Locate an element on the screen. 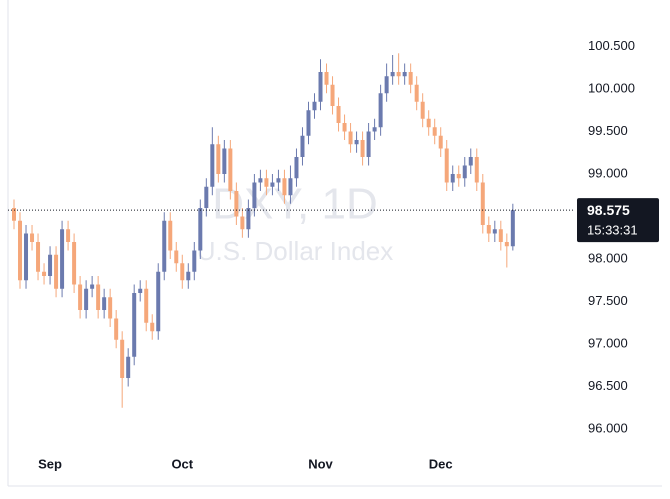 This screenshot has width=670, height=499. watermark-subtitle: U.S. Dollar Index is located at coordinates (295, 251).